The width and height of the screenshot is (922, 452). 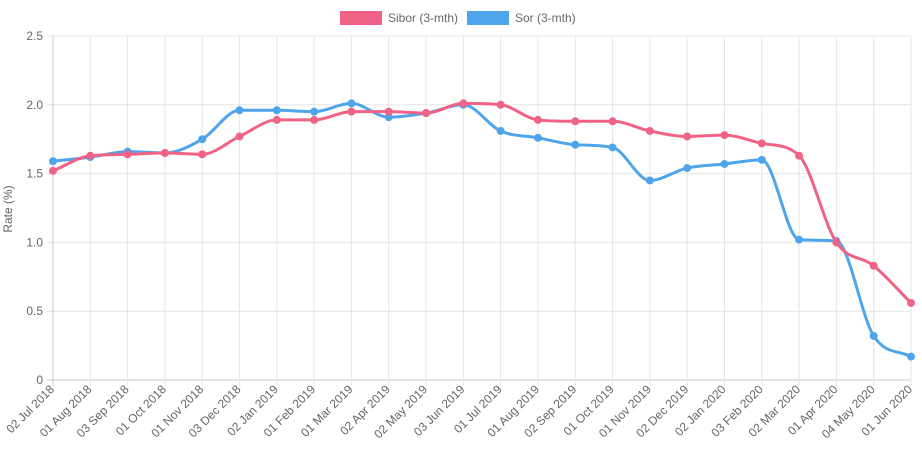 I want to click on y-tick-label: 1.5, so click(x=34, y=174).